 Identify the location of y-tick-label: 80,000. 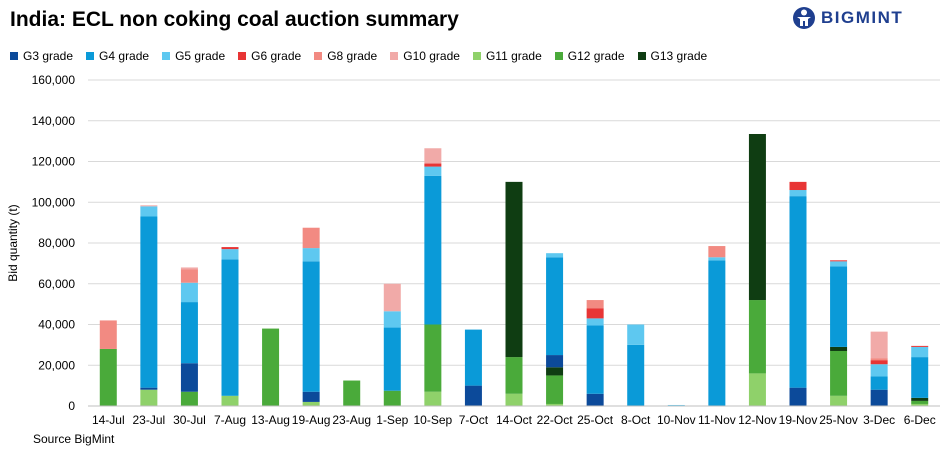
(56, 243).